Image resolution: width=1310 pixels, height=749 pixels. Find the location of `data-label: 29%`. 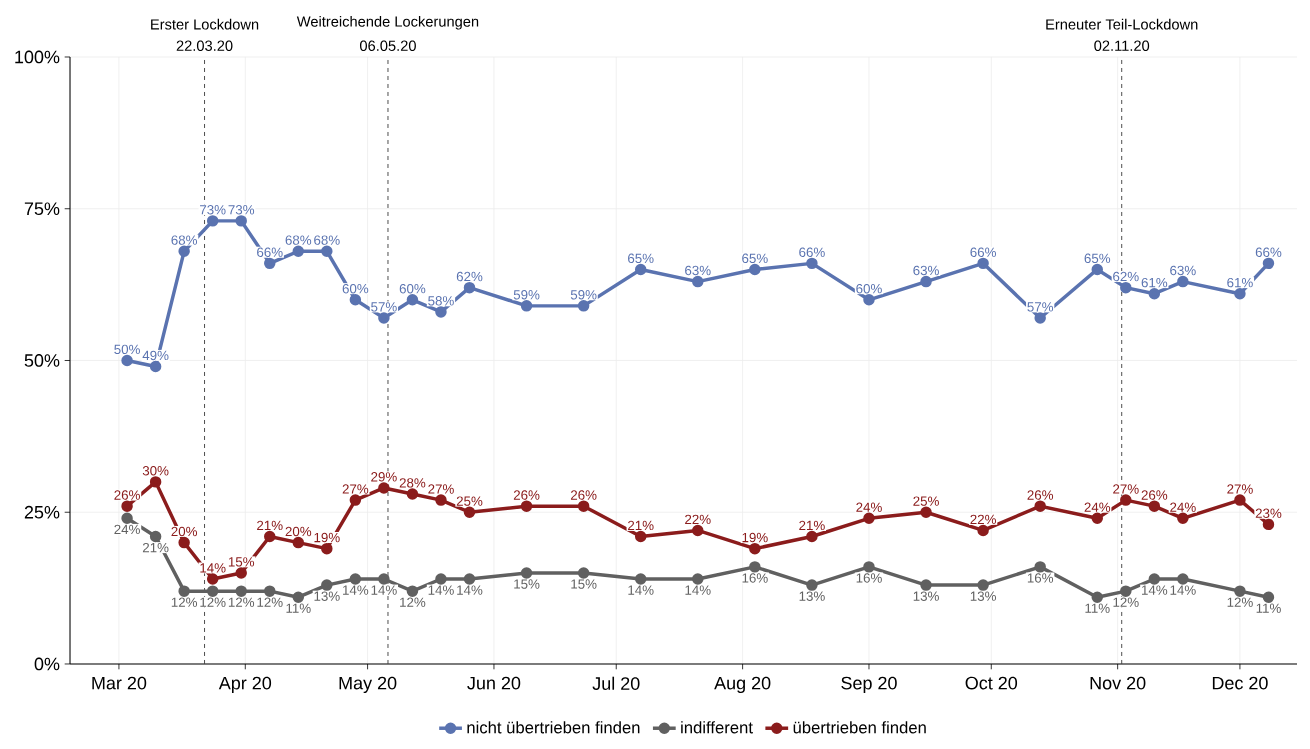

data-label: 29% is located at coordinates (384, 477).